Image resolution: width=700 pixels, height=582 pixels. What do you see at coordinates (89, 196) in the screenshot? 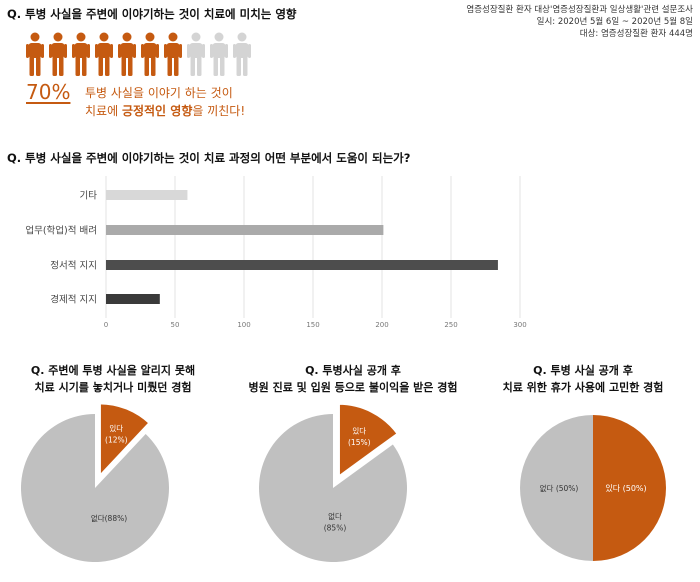
I see `y-category-label: 기타` at bounding box center [89, 196].